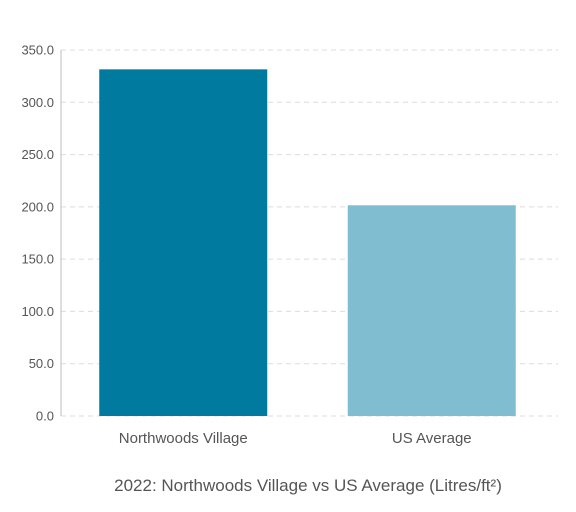 The height and width of the screenshot is (512, 576). I want to click on y-tick-label: 350.0, so click(37, 50).